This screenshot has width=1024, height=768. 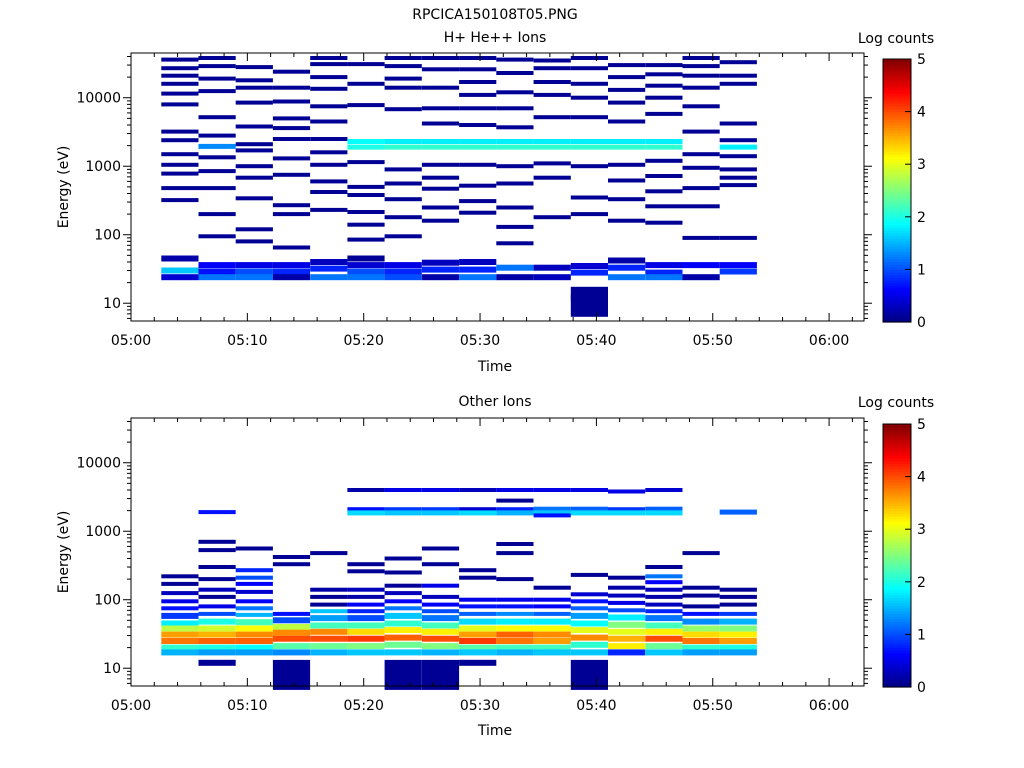 What do you see at coordinates (921, 270) in the screenshot?
I see `colorbar-tick-label: 1` at bounding box center [921, 270].